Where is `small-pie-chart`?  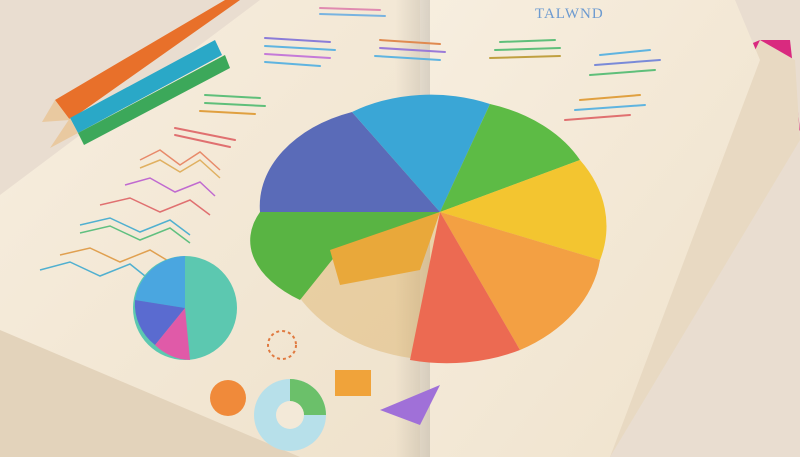
small-pie-chart is located at coordinates (185, 308).